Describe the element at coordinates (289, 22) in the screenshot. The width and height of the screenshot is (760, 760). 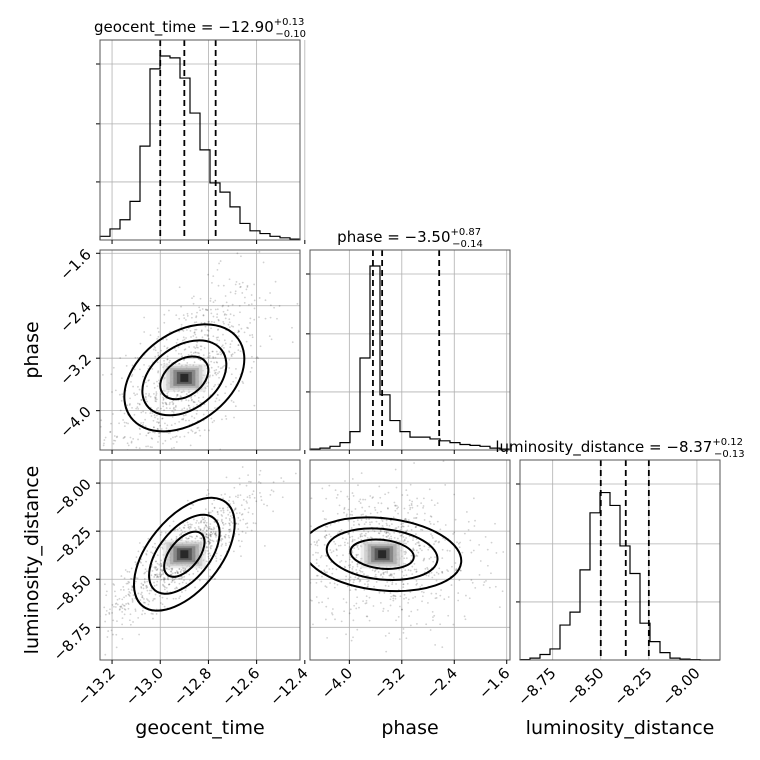
I see `title-plus-error: +0.13` at that location.